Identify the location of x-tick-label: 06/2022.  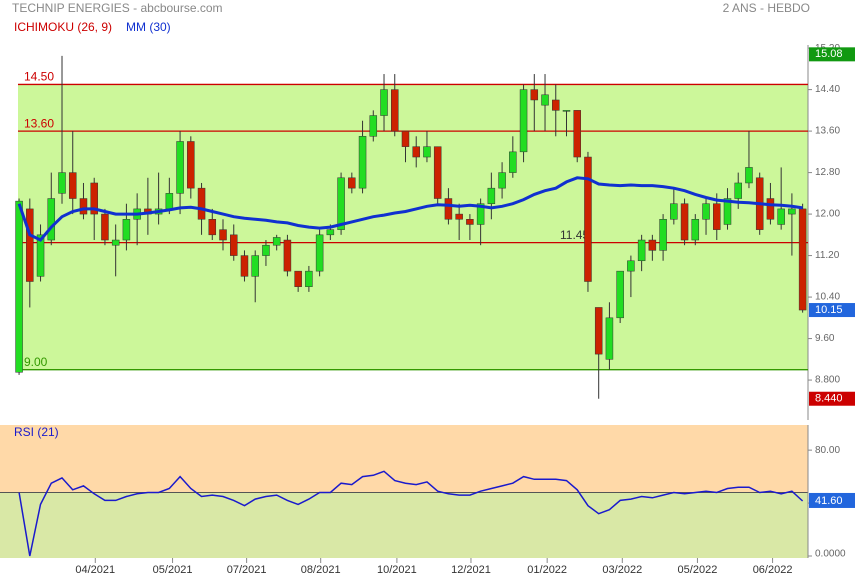
(773, 570).